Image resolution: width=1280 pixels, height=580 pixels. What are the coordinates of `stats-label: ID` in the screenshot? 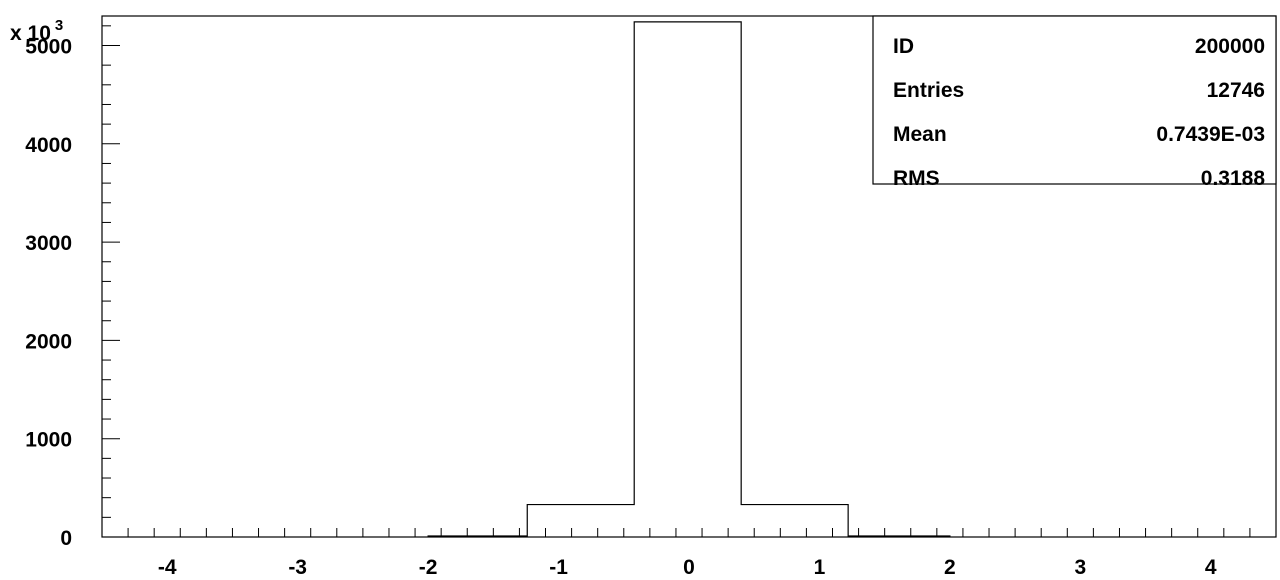 It's located at (903, 46).